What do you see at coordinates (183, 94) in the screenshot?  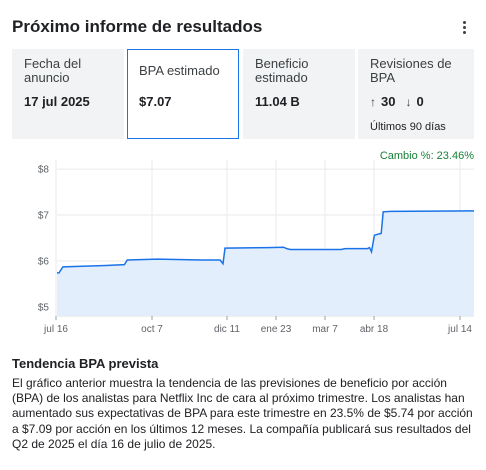 I see `card-eps-estimate: BPA estimado $7.07` at bounding box center [183, 94].